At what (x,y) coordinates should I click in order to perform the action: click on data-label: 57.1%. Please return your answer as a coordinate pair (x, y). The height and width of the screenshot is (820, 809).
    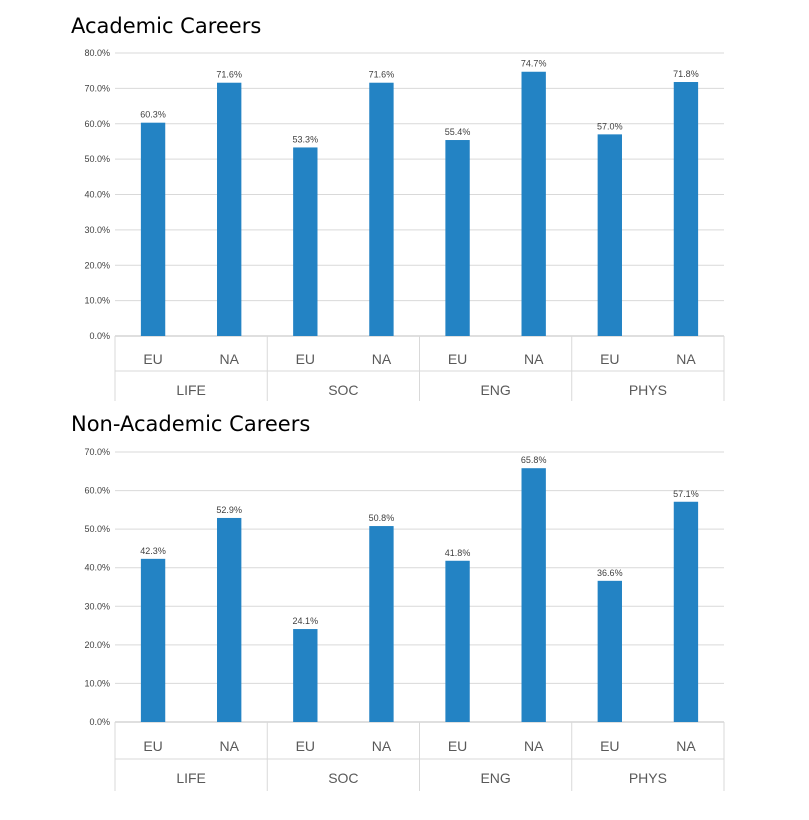
    Looking at the image, I should click on (686, 494).